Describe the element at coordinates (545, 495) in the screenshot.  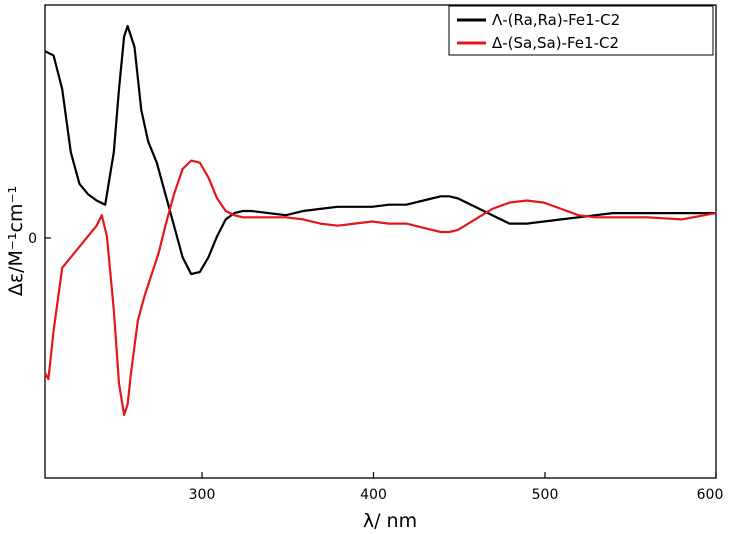
I see `x-tick-label-500: 500` at that location.